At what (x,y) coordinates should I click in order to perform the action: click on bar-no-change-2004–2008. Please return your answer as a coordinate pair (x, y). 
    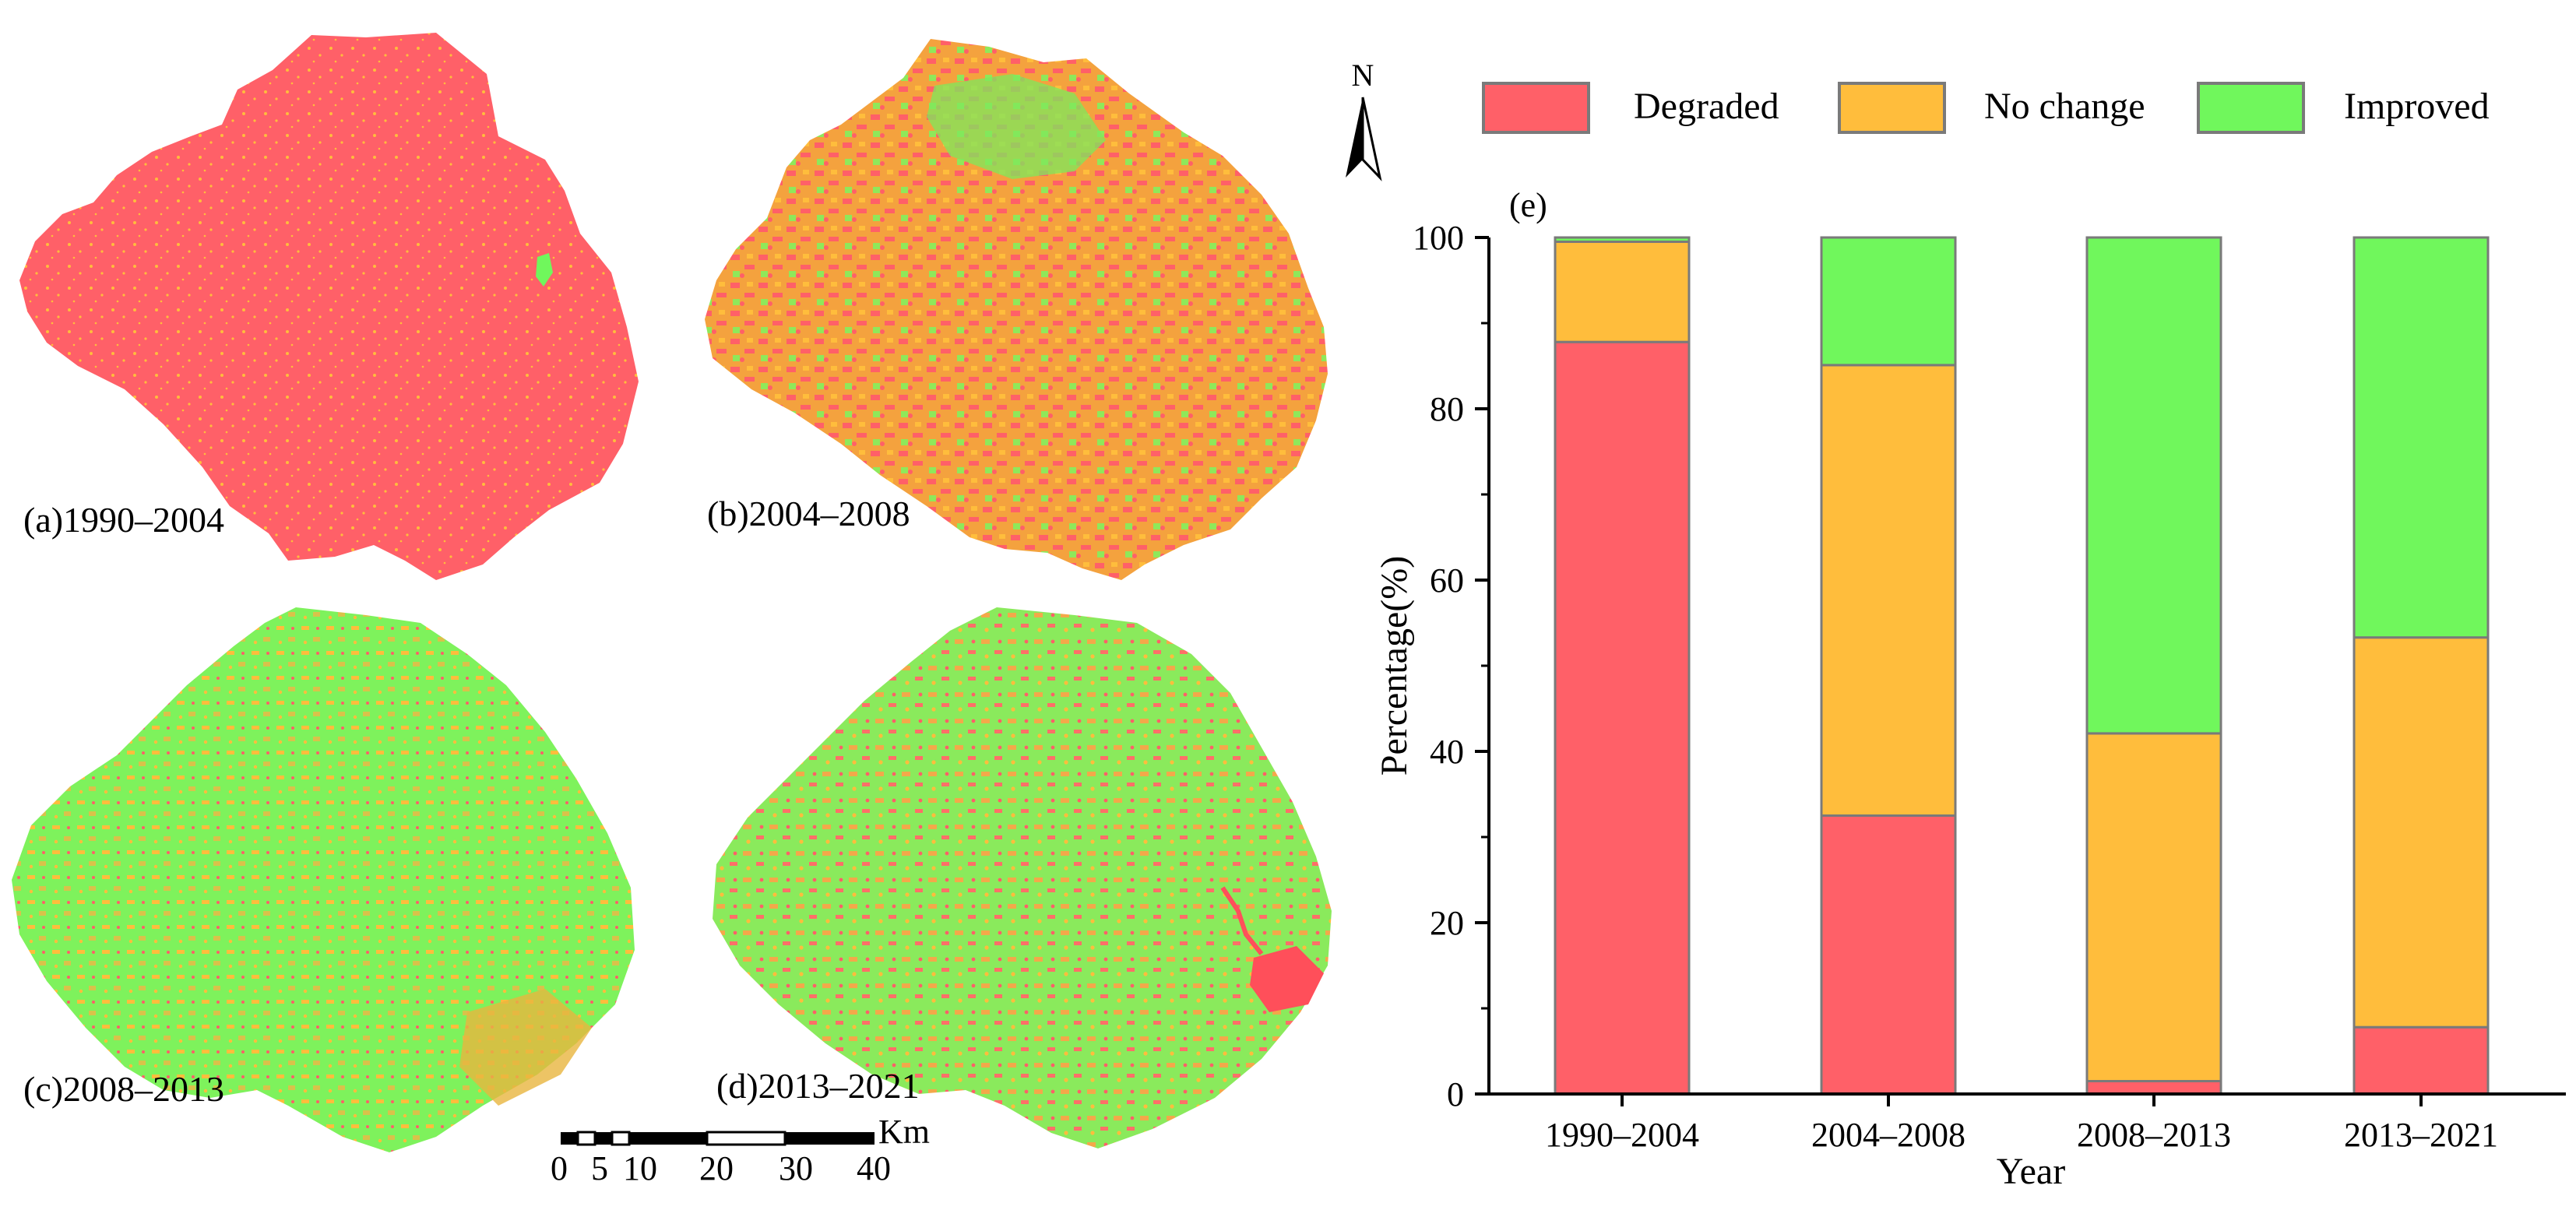
    Looking at the image, I should click on (1888, 590).